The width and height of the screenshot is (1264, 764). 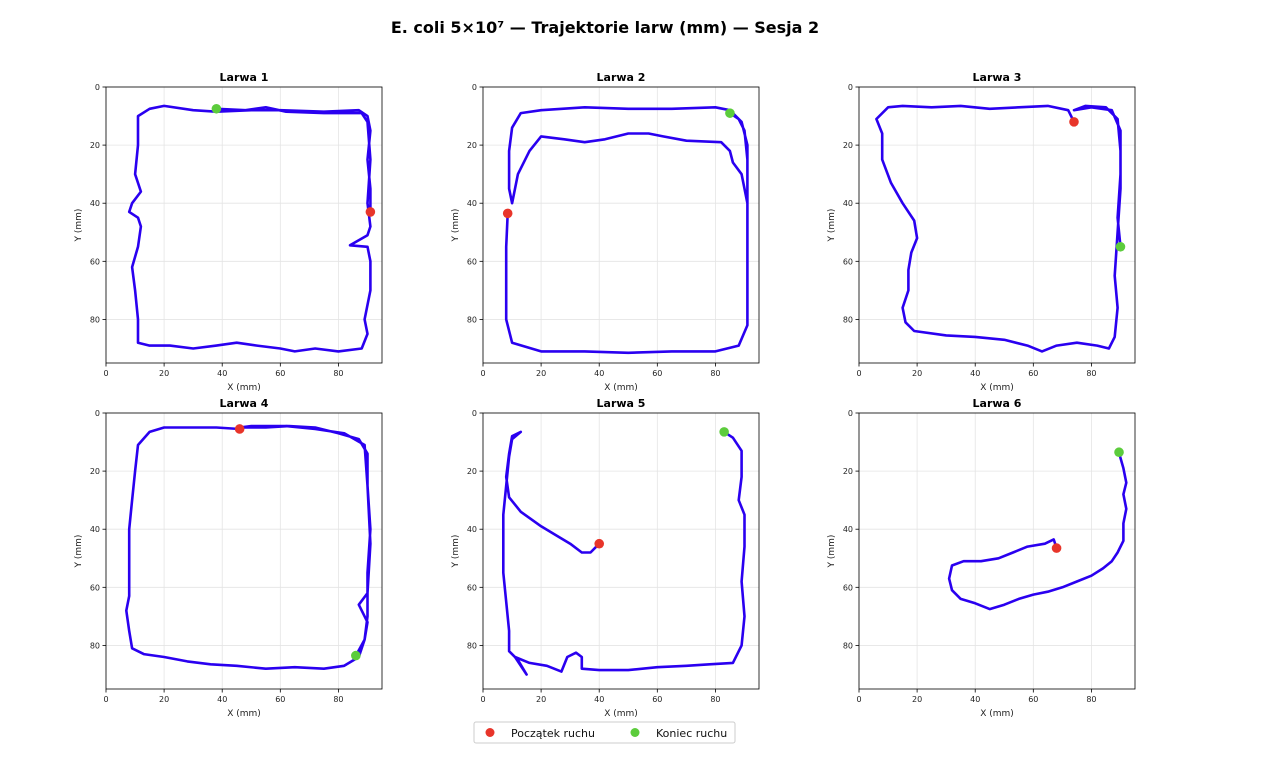 I want to click on subplot-4: 0 20 40 60 80 0 20 40 60 80 Larwa 4 X (mm) Y (mm), so click(x=228, y=558).